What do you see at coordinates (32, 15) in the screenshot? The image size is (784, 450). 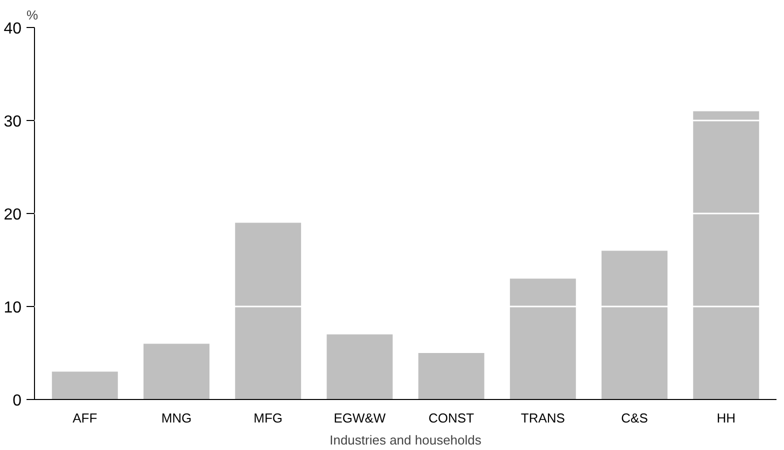 I see `y-axis-title: %` at bounding box center [32, 15].